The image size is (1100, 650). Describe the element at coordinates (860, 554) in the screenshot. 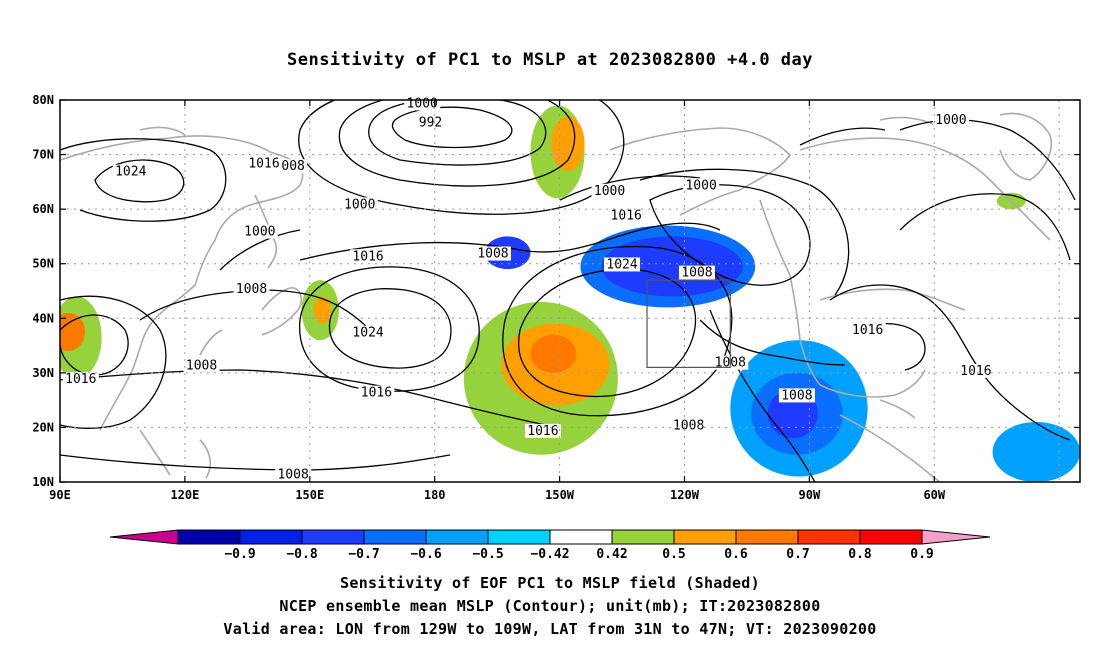

I see `colorbar-label: 0.8` at that location.